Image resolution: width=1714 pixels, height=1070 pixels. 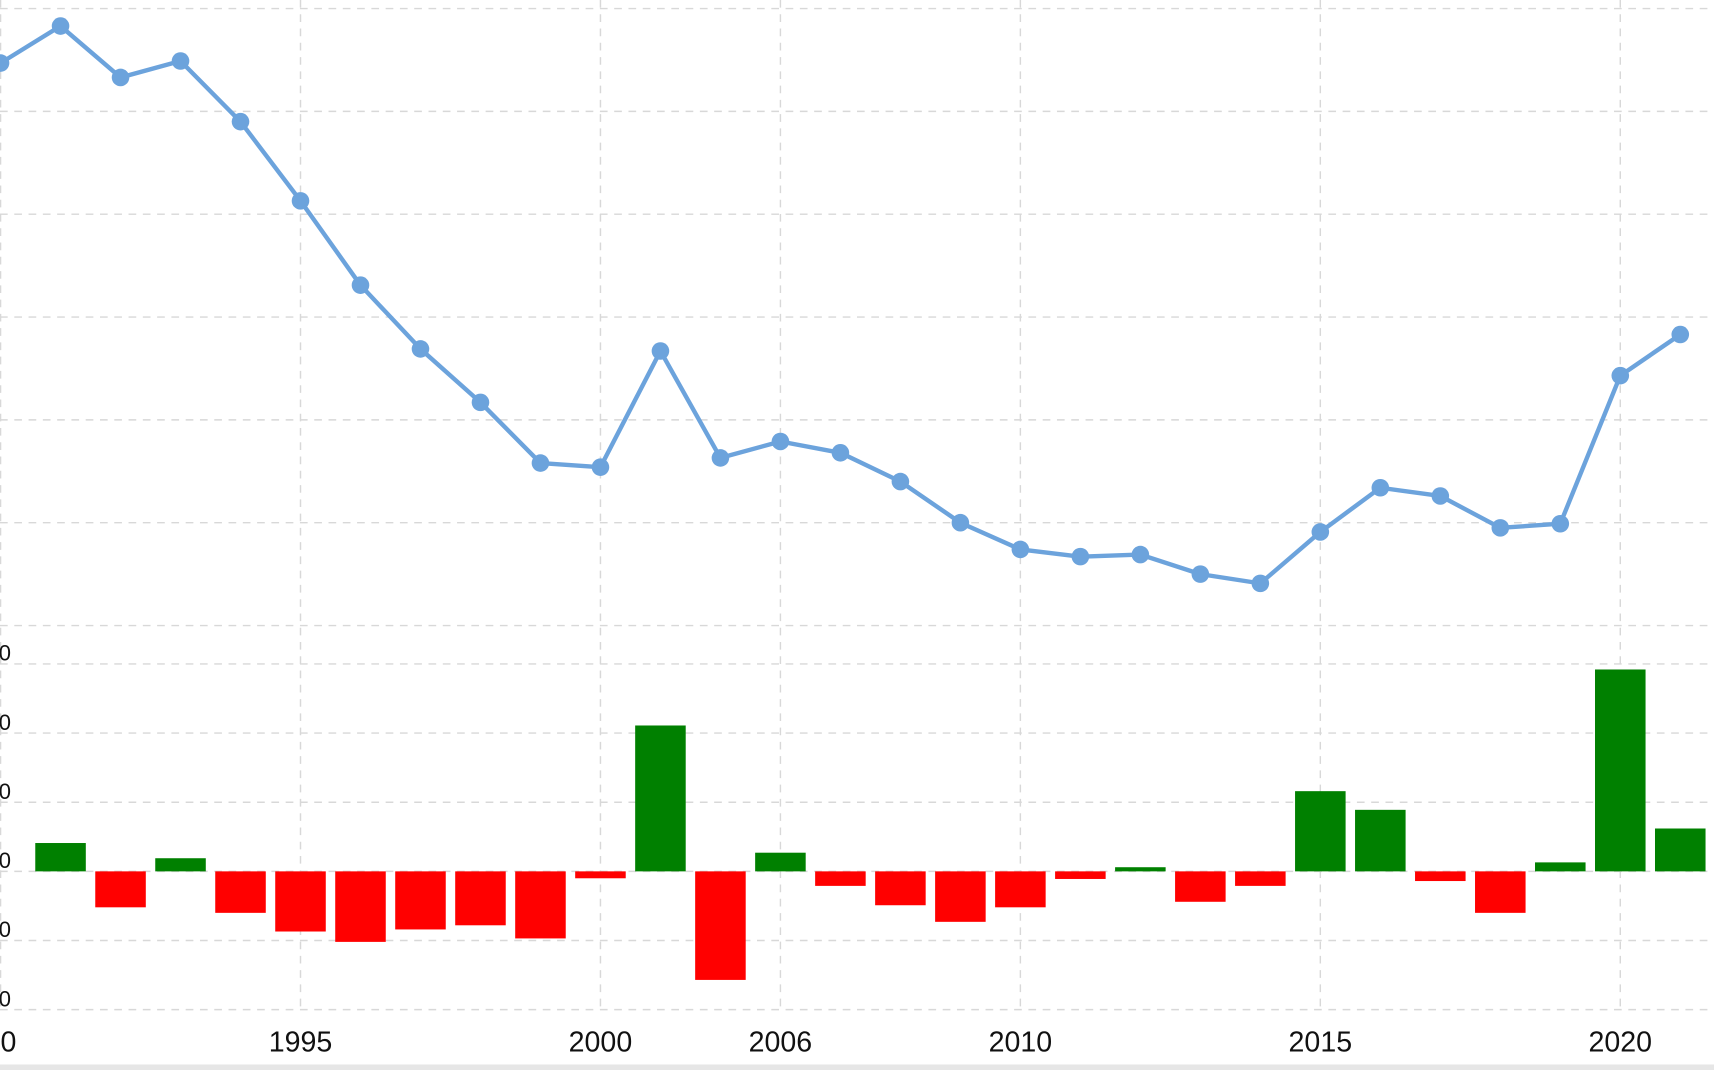 I want to click on y-tick-label: 200, so click(x=5, y=722).